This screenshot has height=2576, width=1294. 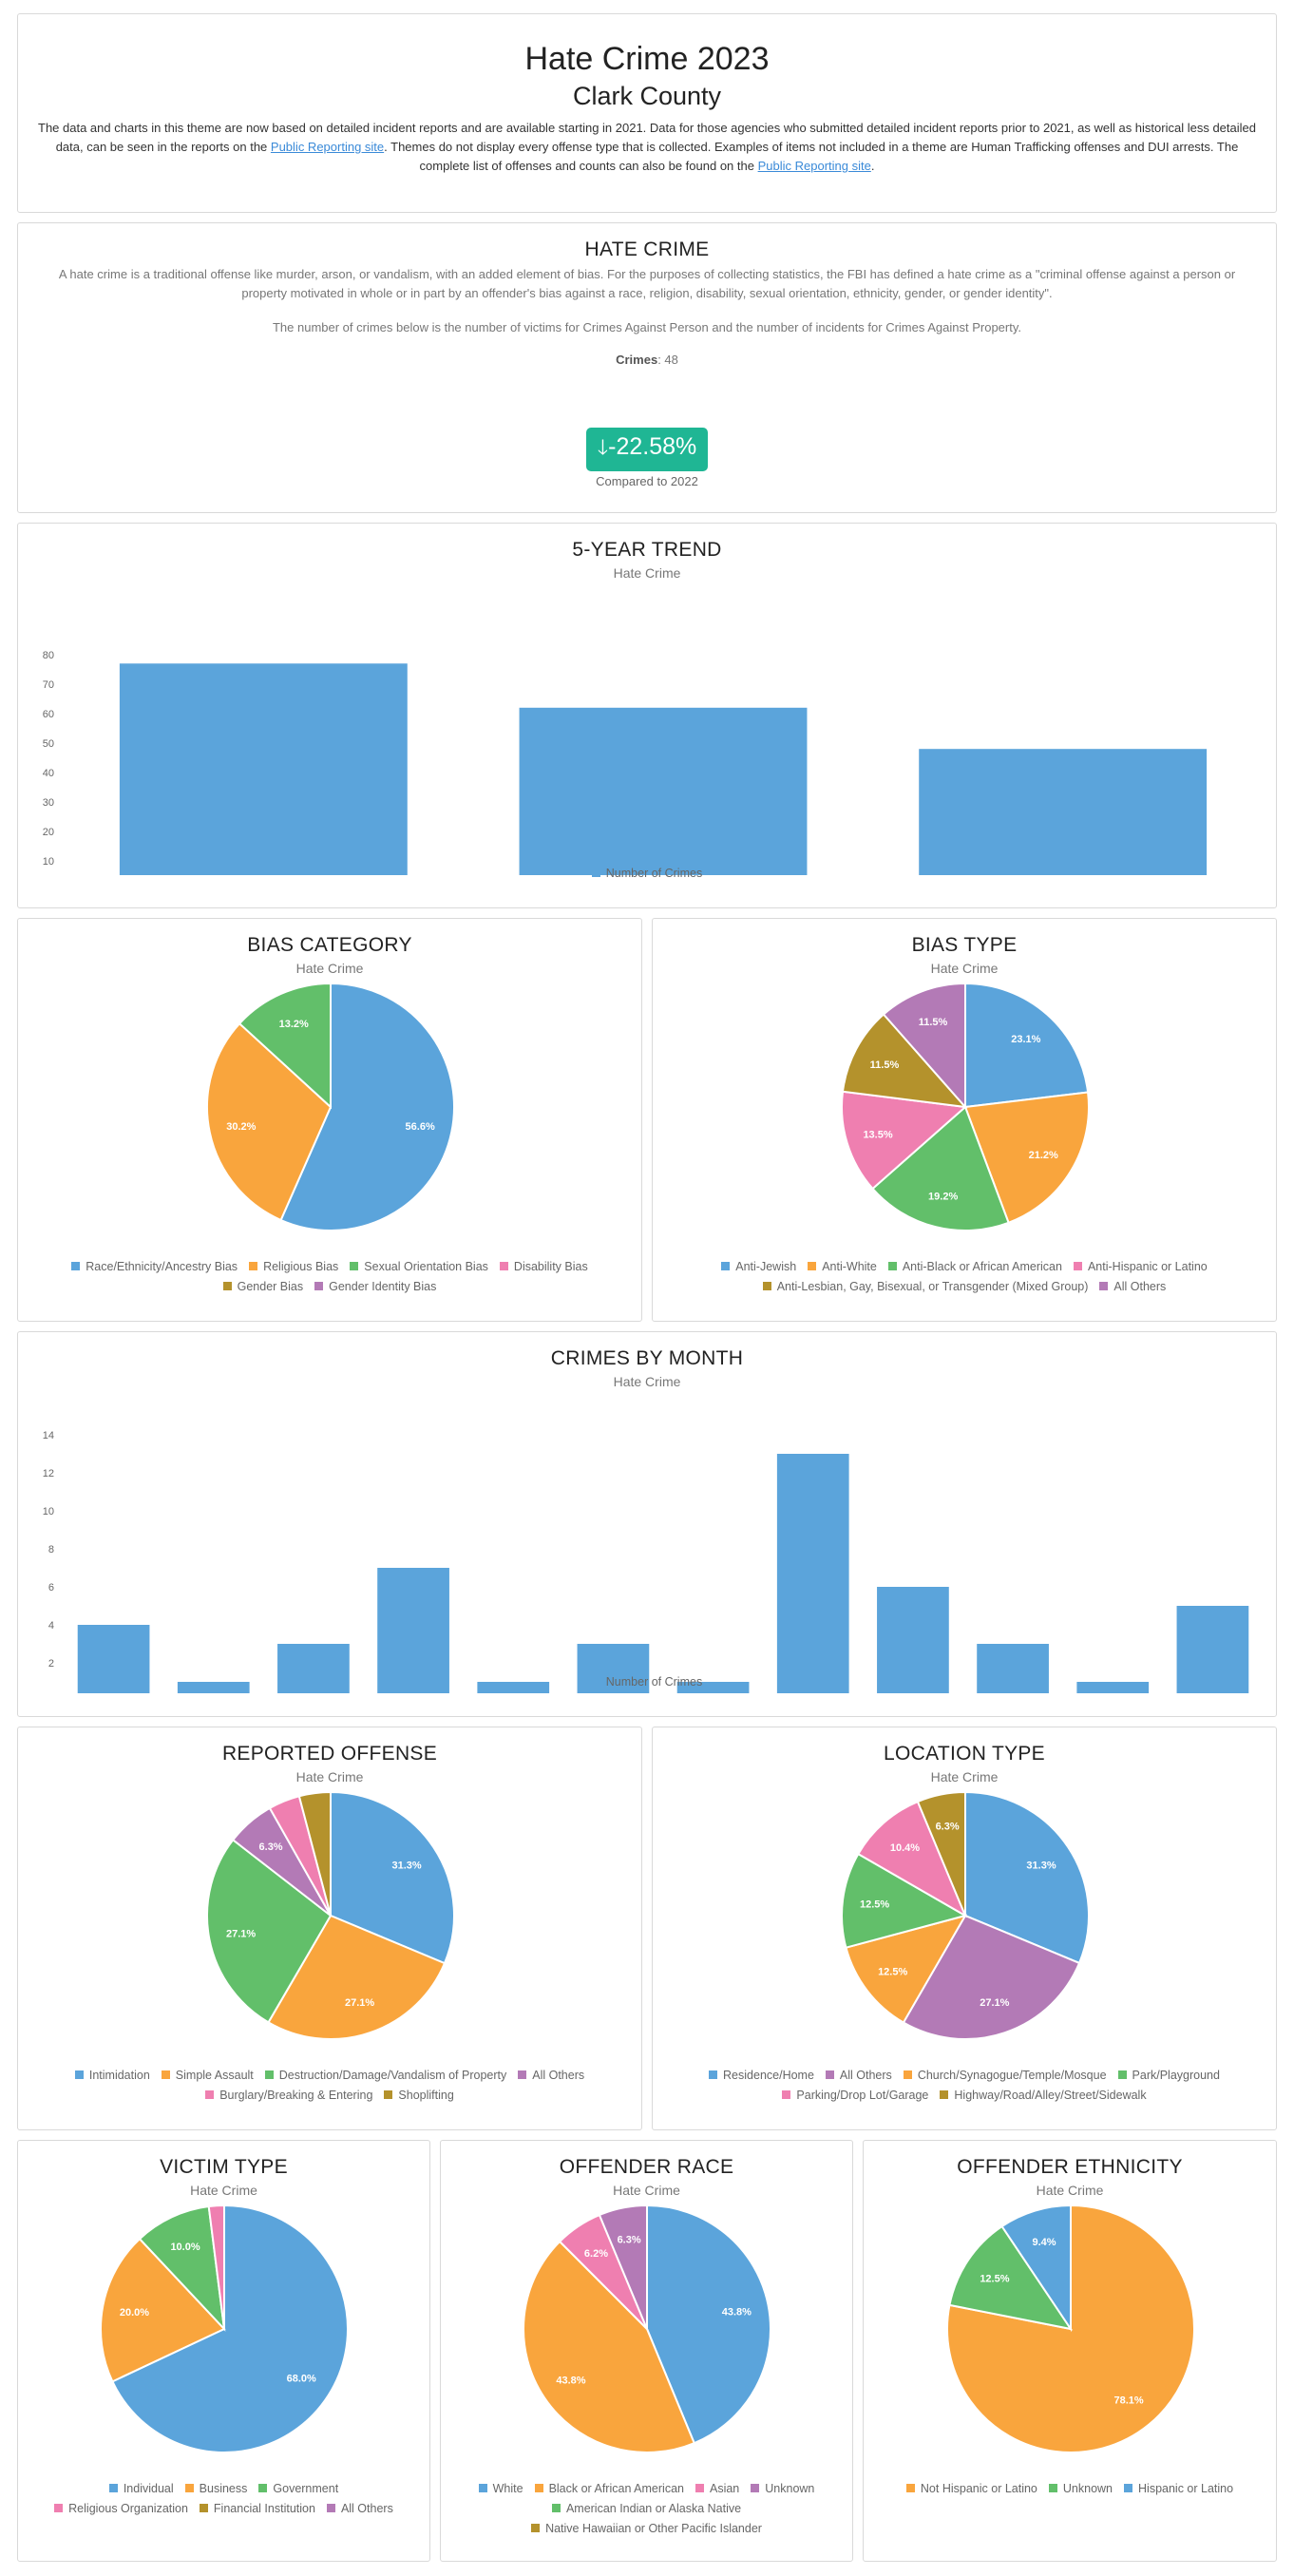 I want to click on legend-item: Shoplifting, so click(x=419, y=2096).